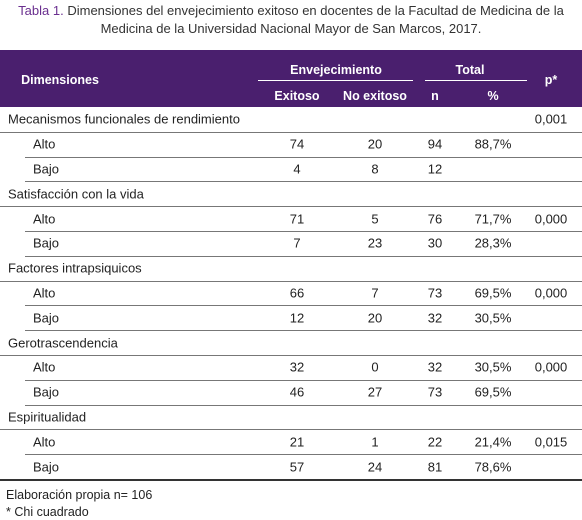 The image size is (582, 520). Describe the element at coordinates (493, 144) in the screenshot. I see `cell: 88,7%` at that location.